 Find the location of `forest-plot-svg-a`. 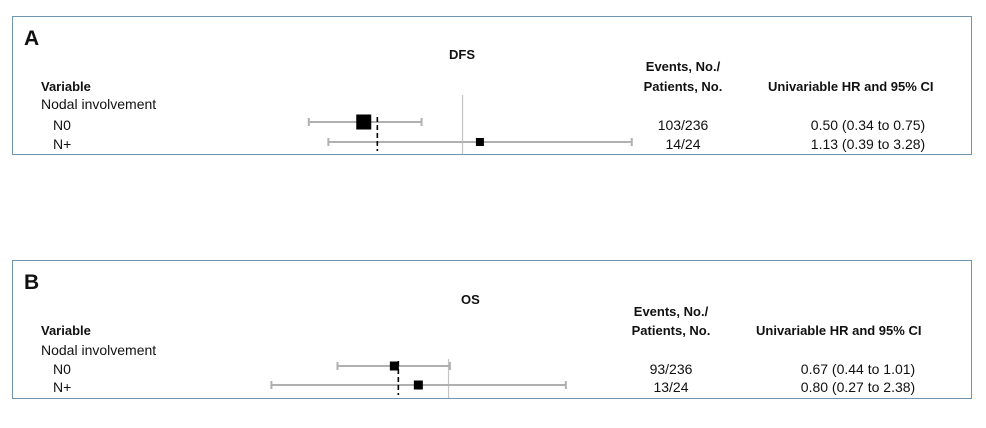

forest-plot-svg-a is located at coordinates (470, 124).